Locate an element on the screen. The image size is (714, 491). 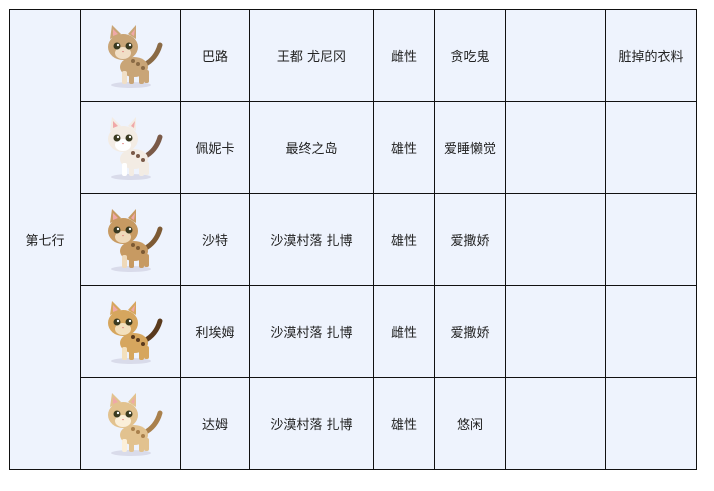
brown-tabby-cat-icon is located at coordinates (134, 240).